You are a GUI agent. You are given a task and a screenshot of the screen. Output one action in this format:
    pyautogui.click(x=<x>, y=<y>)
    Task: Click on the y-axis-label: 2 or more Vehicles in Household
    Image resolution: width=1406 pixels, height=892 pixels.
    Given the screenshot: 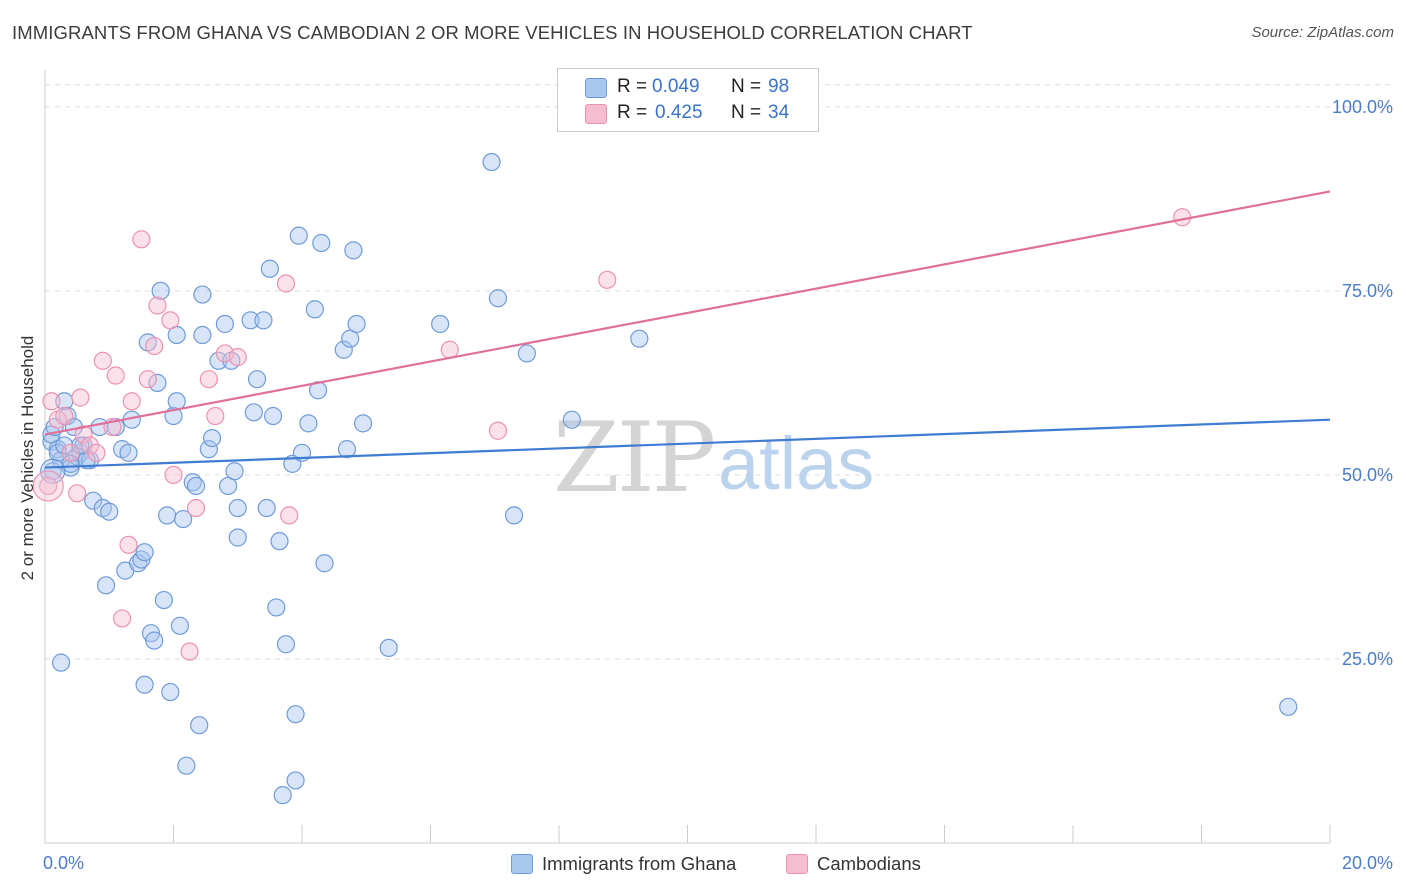 What is the action you would take?
    pyautogui.click(x=27, y=458)
    